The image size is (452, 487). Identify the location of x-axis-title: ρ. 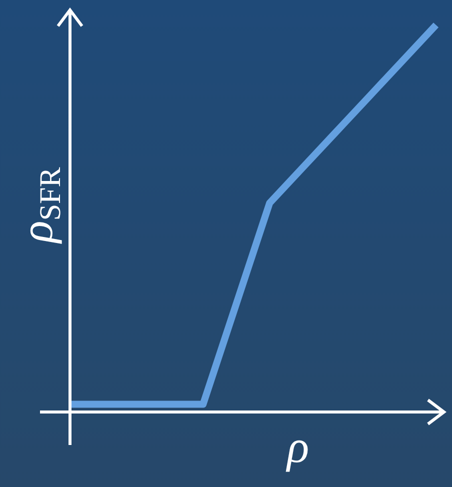
(297, 446).